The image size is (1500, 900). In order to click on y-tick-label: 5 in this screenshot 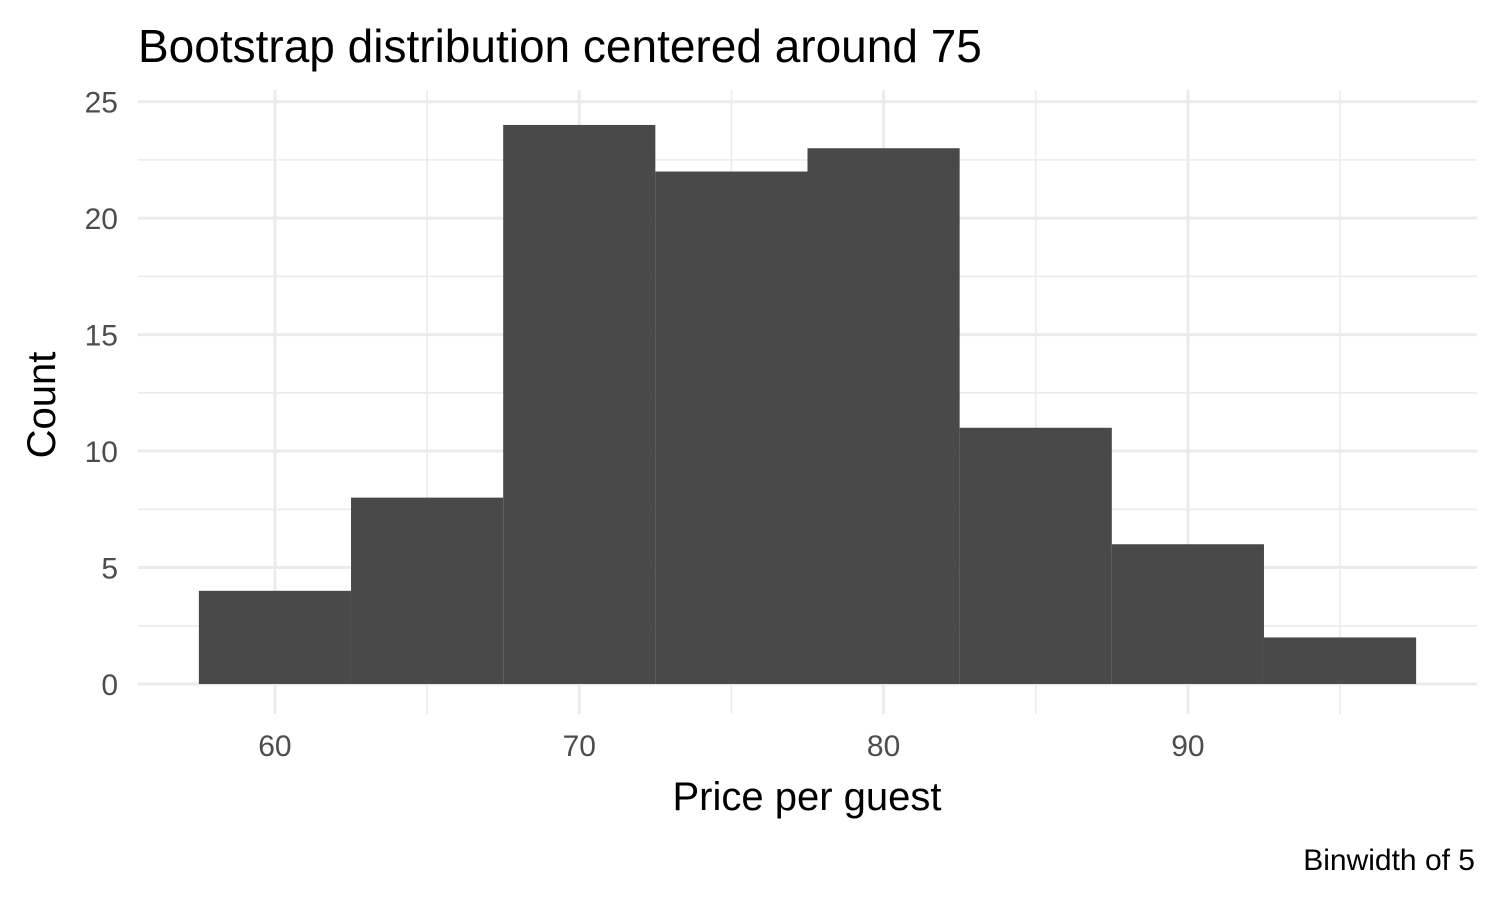, I will do `click(109, 569)`.